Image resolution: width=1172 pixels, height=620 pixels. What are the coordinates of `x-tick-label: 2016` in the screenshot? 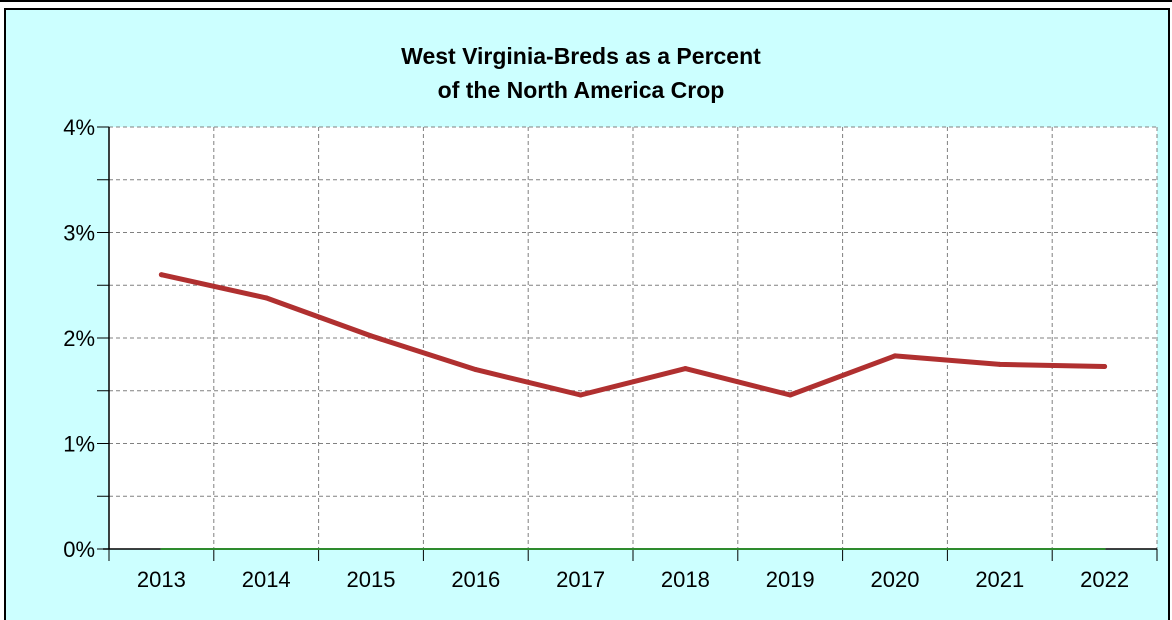 It's located at (475, 579).